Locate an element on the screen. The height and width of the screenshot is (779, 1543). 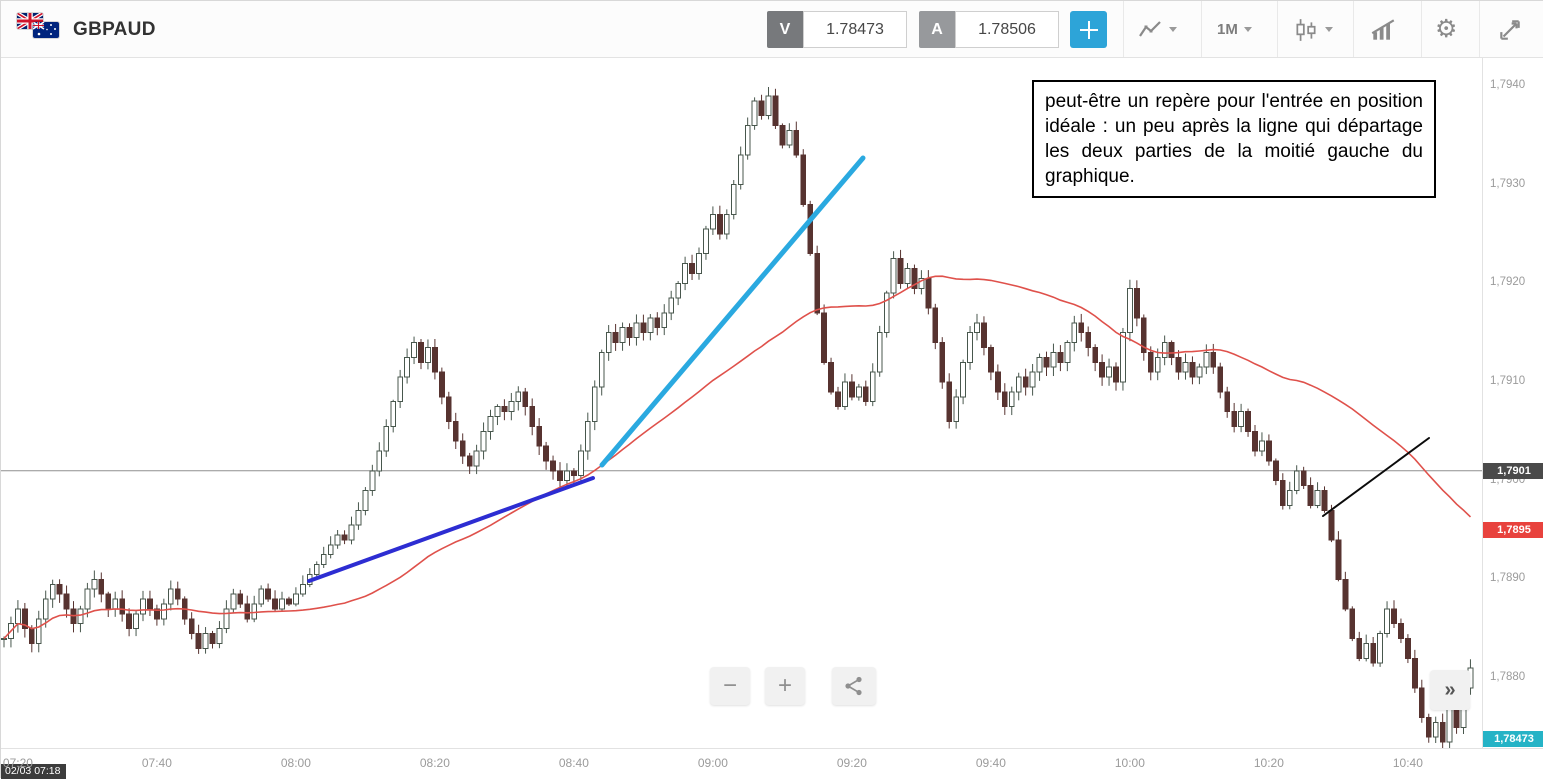
crosshair-tool-button is located at coordinates (1088, 29).